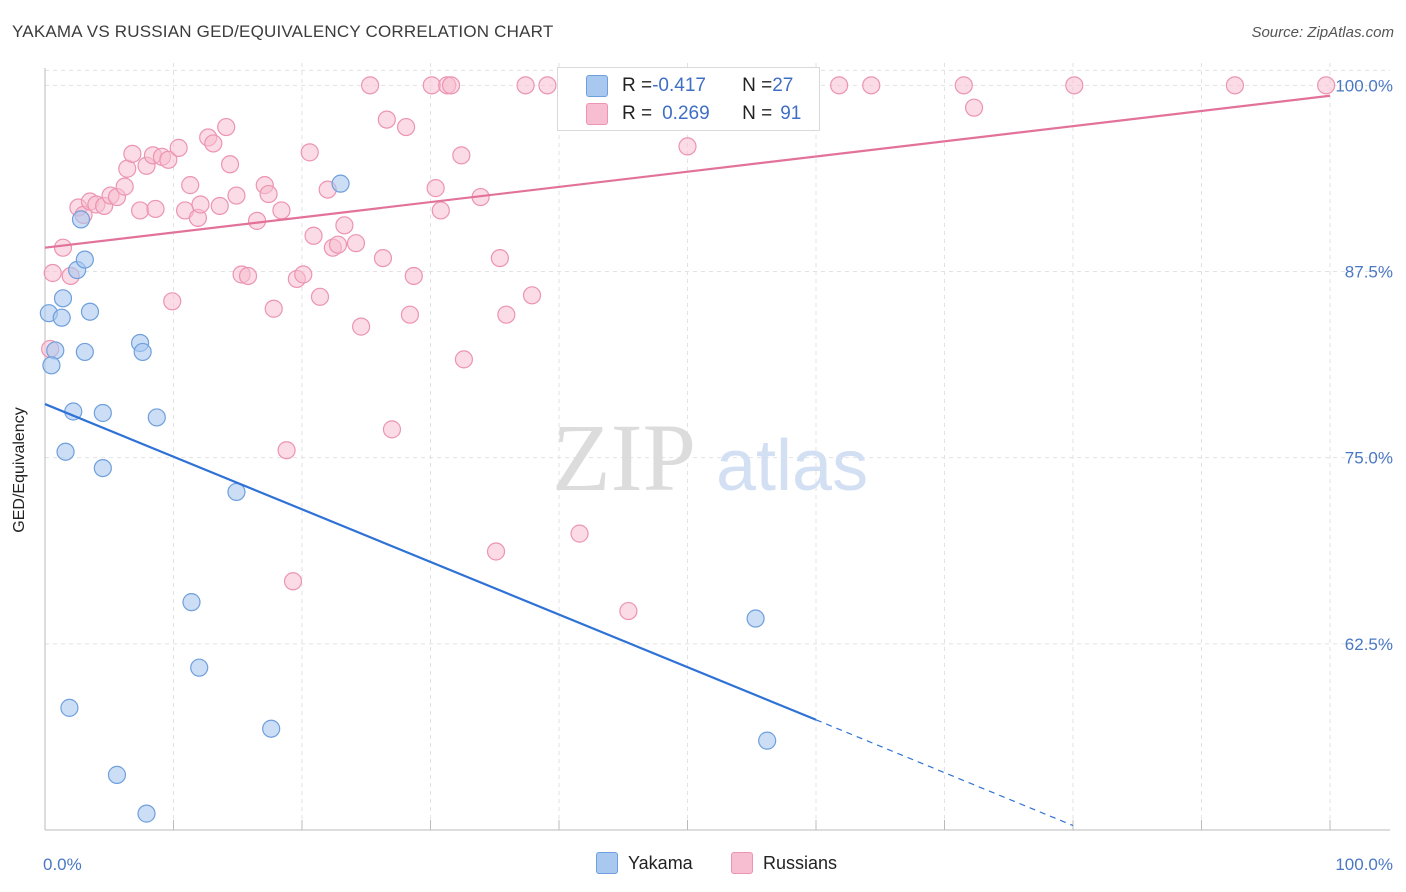  I want to click on legend-item-yakama: Yakama, so click(644, 863).